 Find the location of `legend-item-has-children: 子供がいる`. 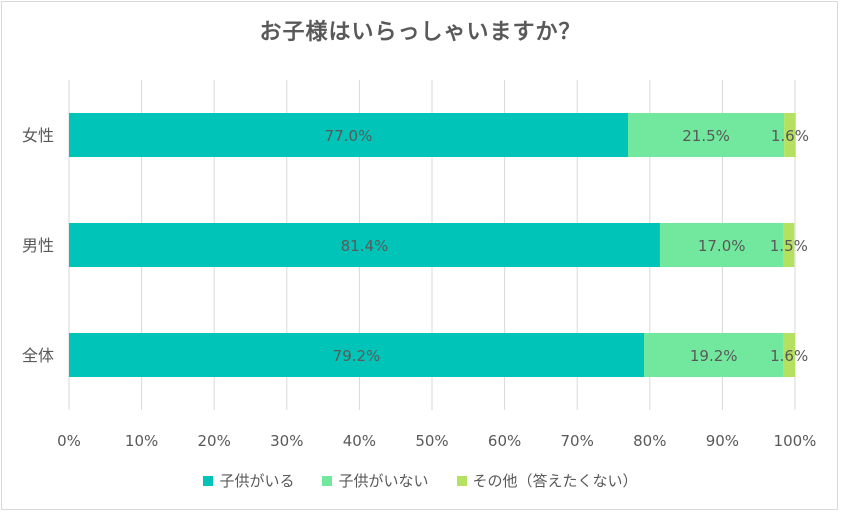

legend-item-has-children: 子供がいる is located at coordinates (248, 480).